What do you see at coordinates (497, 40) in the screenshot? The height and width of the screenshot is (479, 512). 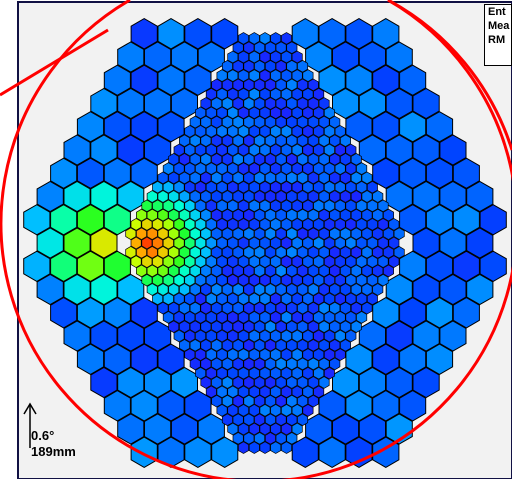 I see `stats-rms: RM` at bounding box center [497, 40].